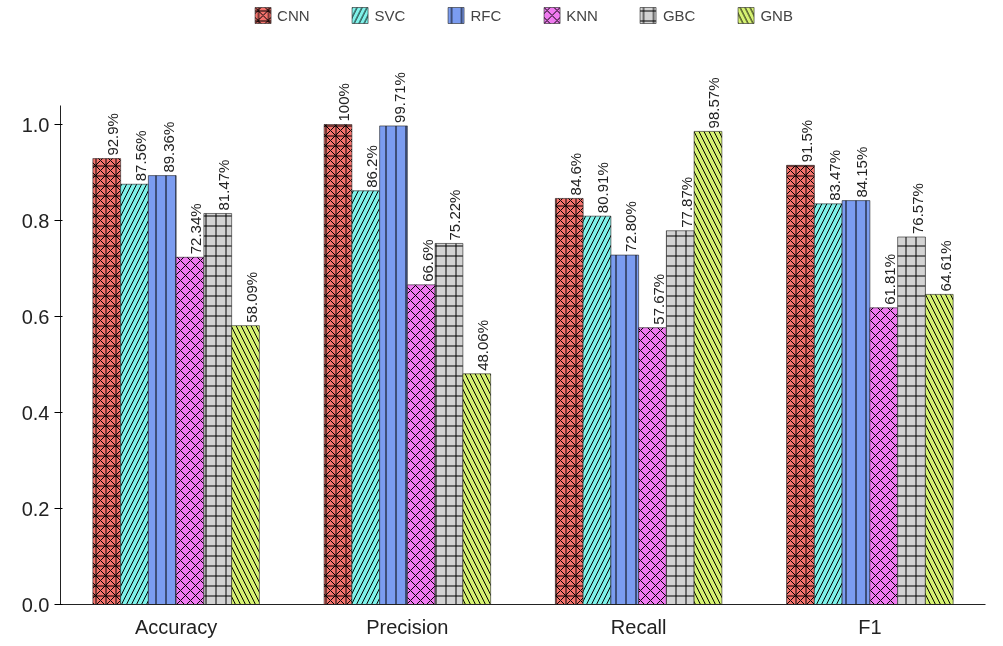  What do you see at coordinates (483, 345) in the screenshot?
I see `data-label: 48.06%` at bounding box center [483, 345].